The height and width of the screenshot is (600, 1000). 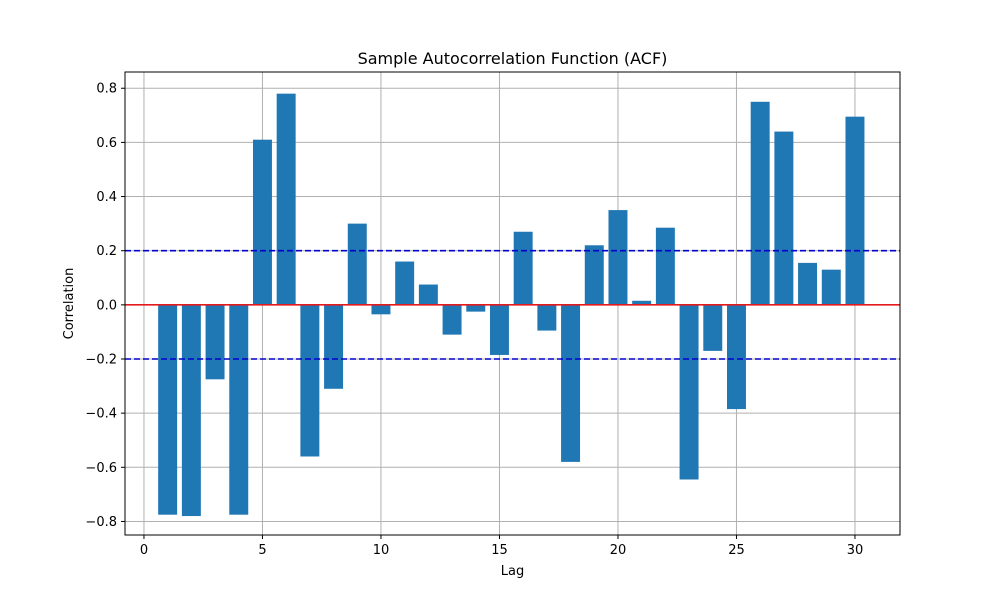 I want to click on y-tick-label: −0.6, so click(x=101, y=468).